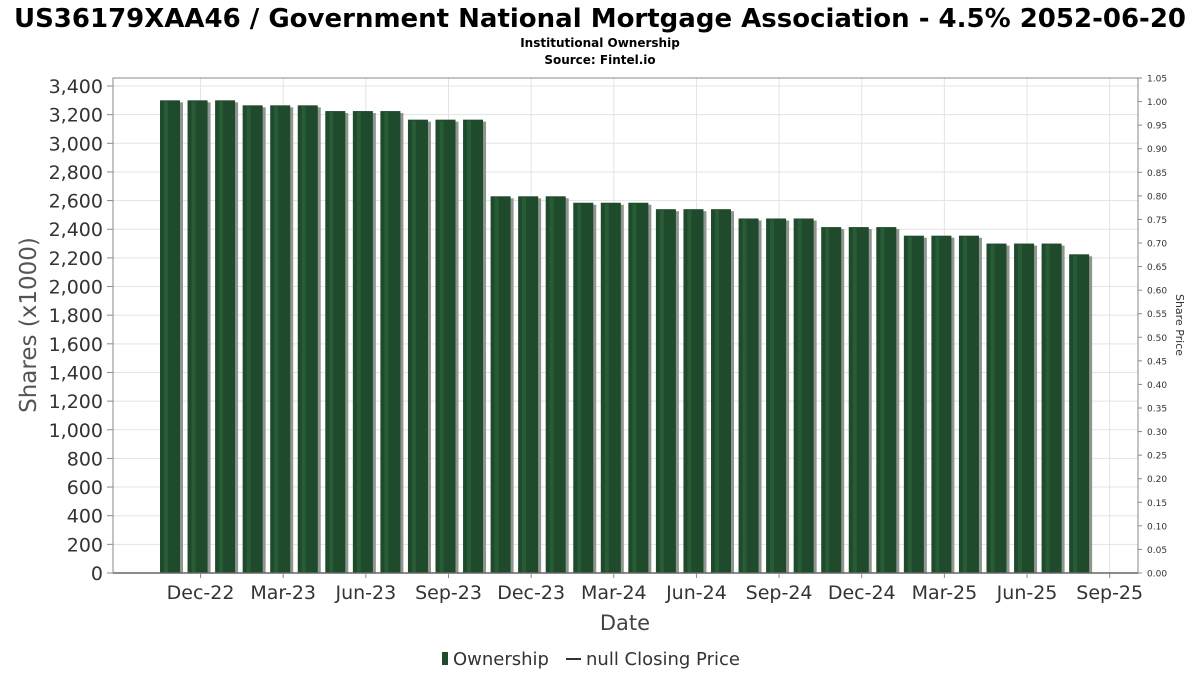  What do you see at coordinates (1157, 575) in the screenshot?
I see `y2-tick-label: 0.00` at bounding box center [1157, 575].